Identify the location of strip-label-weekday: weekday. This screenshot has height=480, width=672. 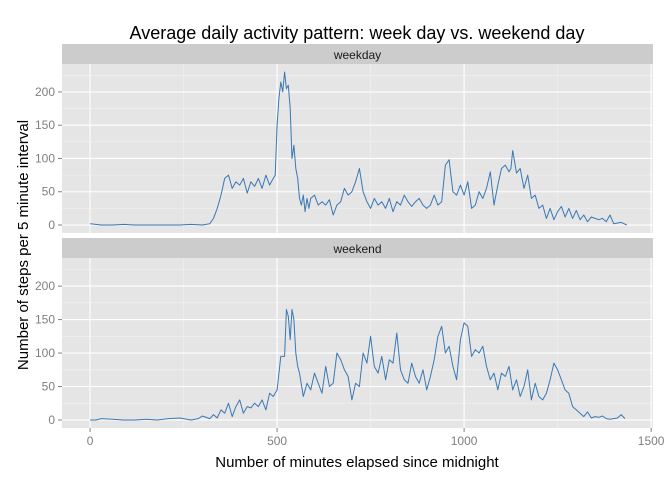
(357, 55).